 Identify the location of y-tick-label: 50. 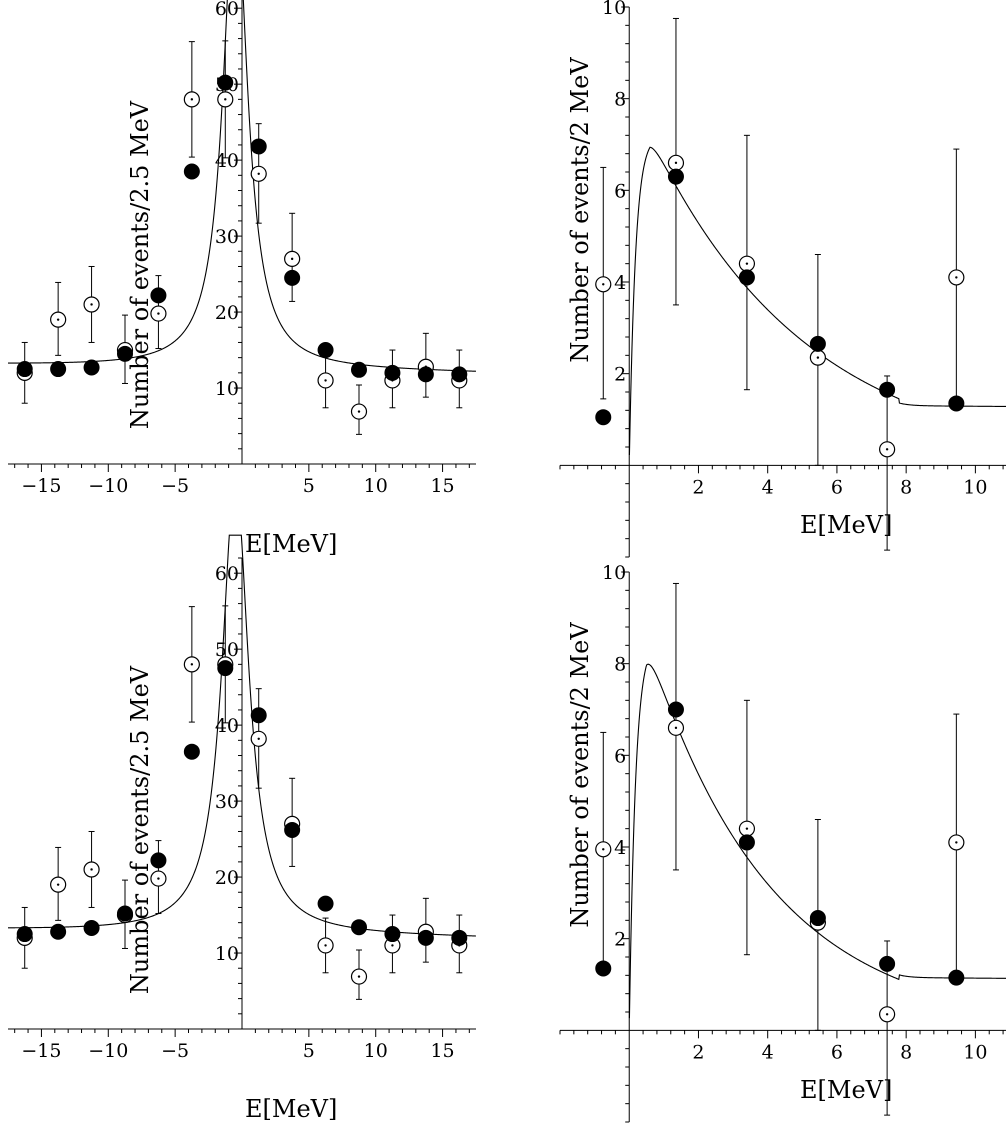
(227, 650).